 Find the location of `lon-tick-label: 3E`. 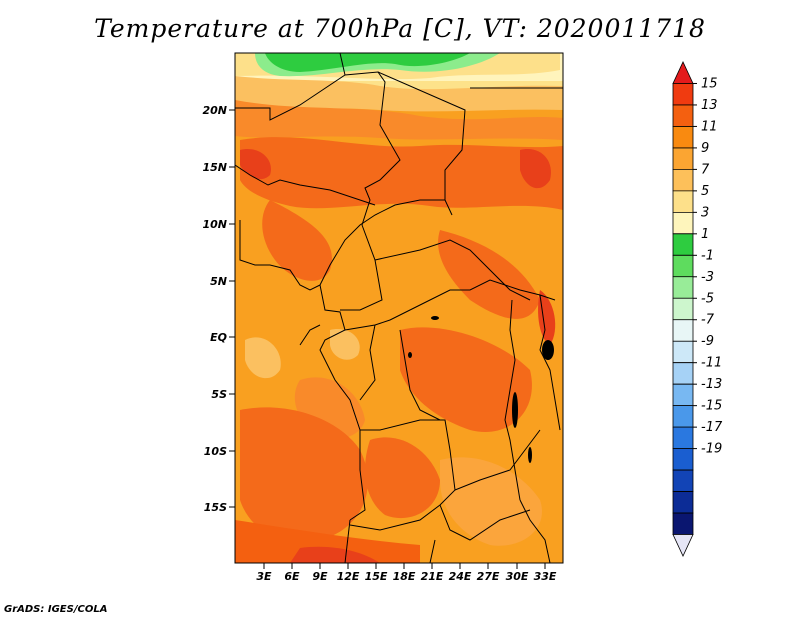

lon-tick-label: 3E is located at coordinates (264, 576).